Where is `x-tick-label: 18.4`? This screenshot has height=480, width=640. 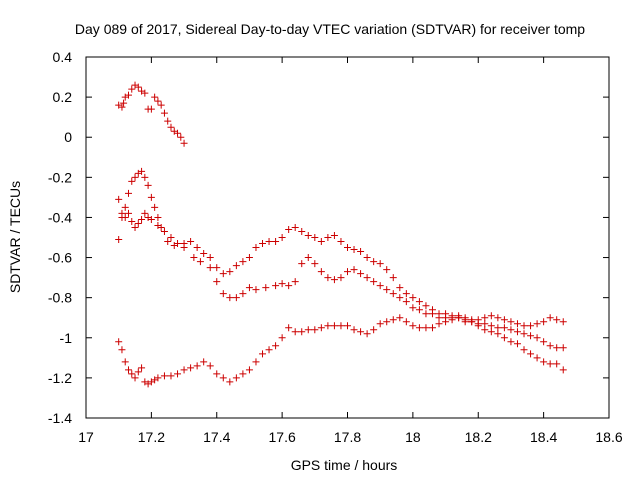
x-tick-label: 18.4 is located at coordinates (543, 437).